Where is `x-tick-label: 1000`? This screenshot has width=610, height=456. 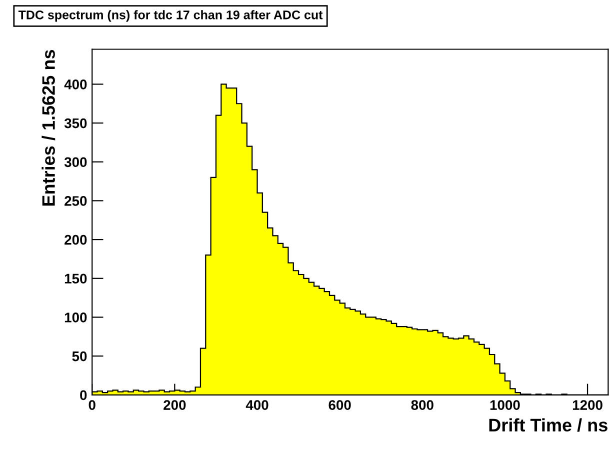
x-tick-label: 1000 is located at coordinates (505, 405).